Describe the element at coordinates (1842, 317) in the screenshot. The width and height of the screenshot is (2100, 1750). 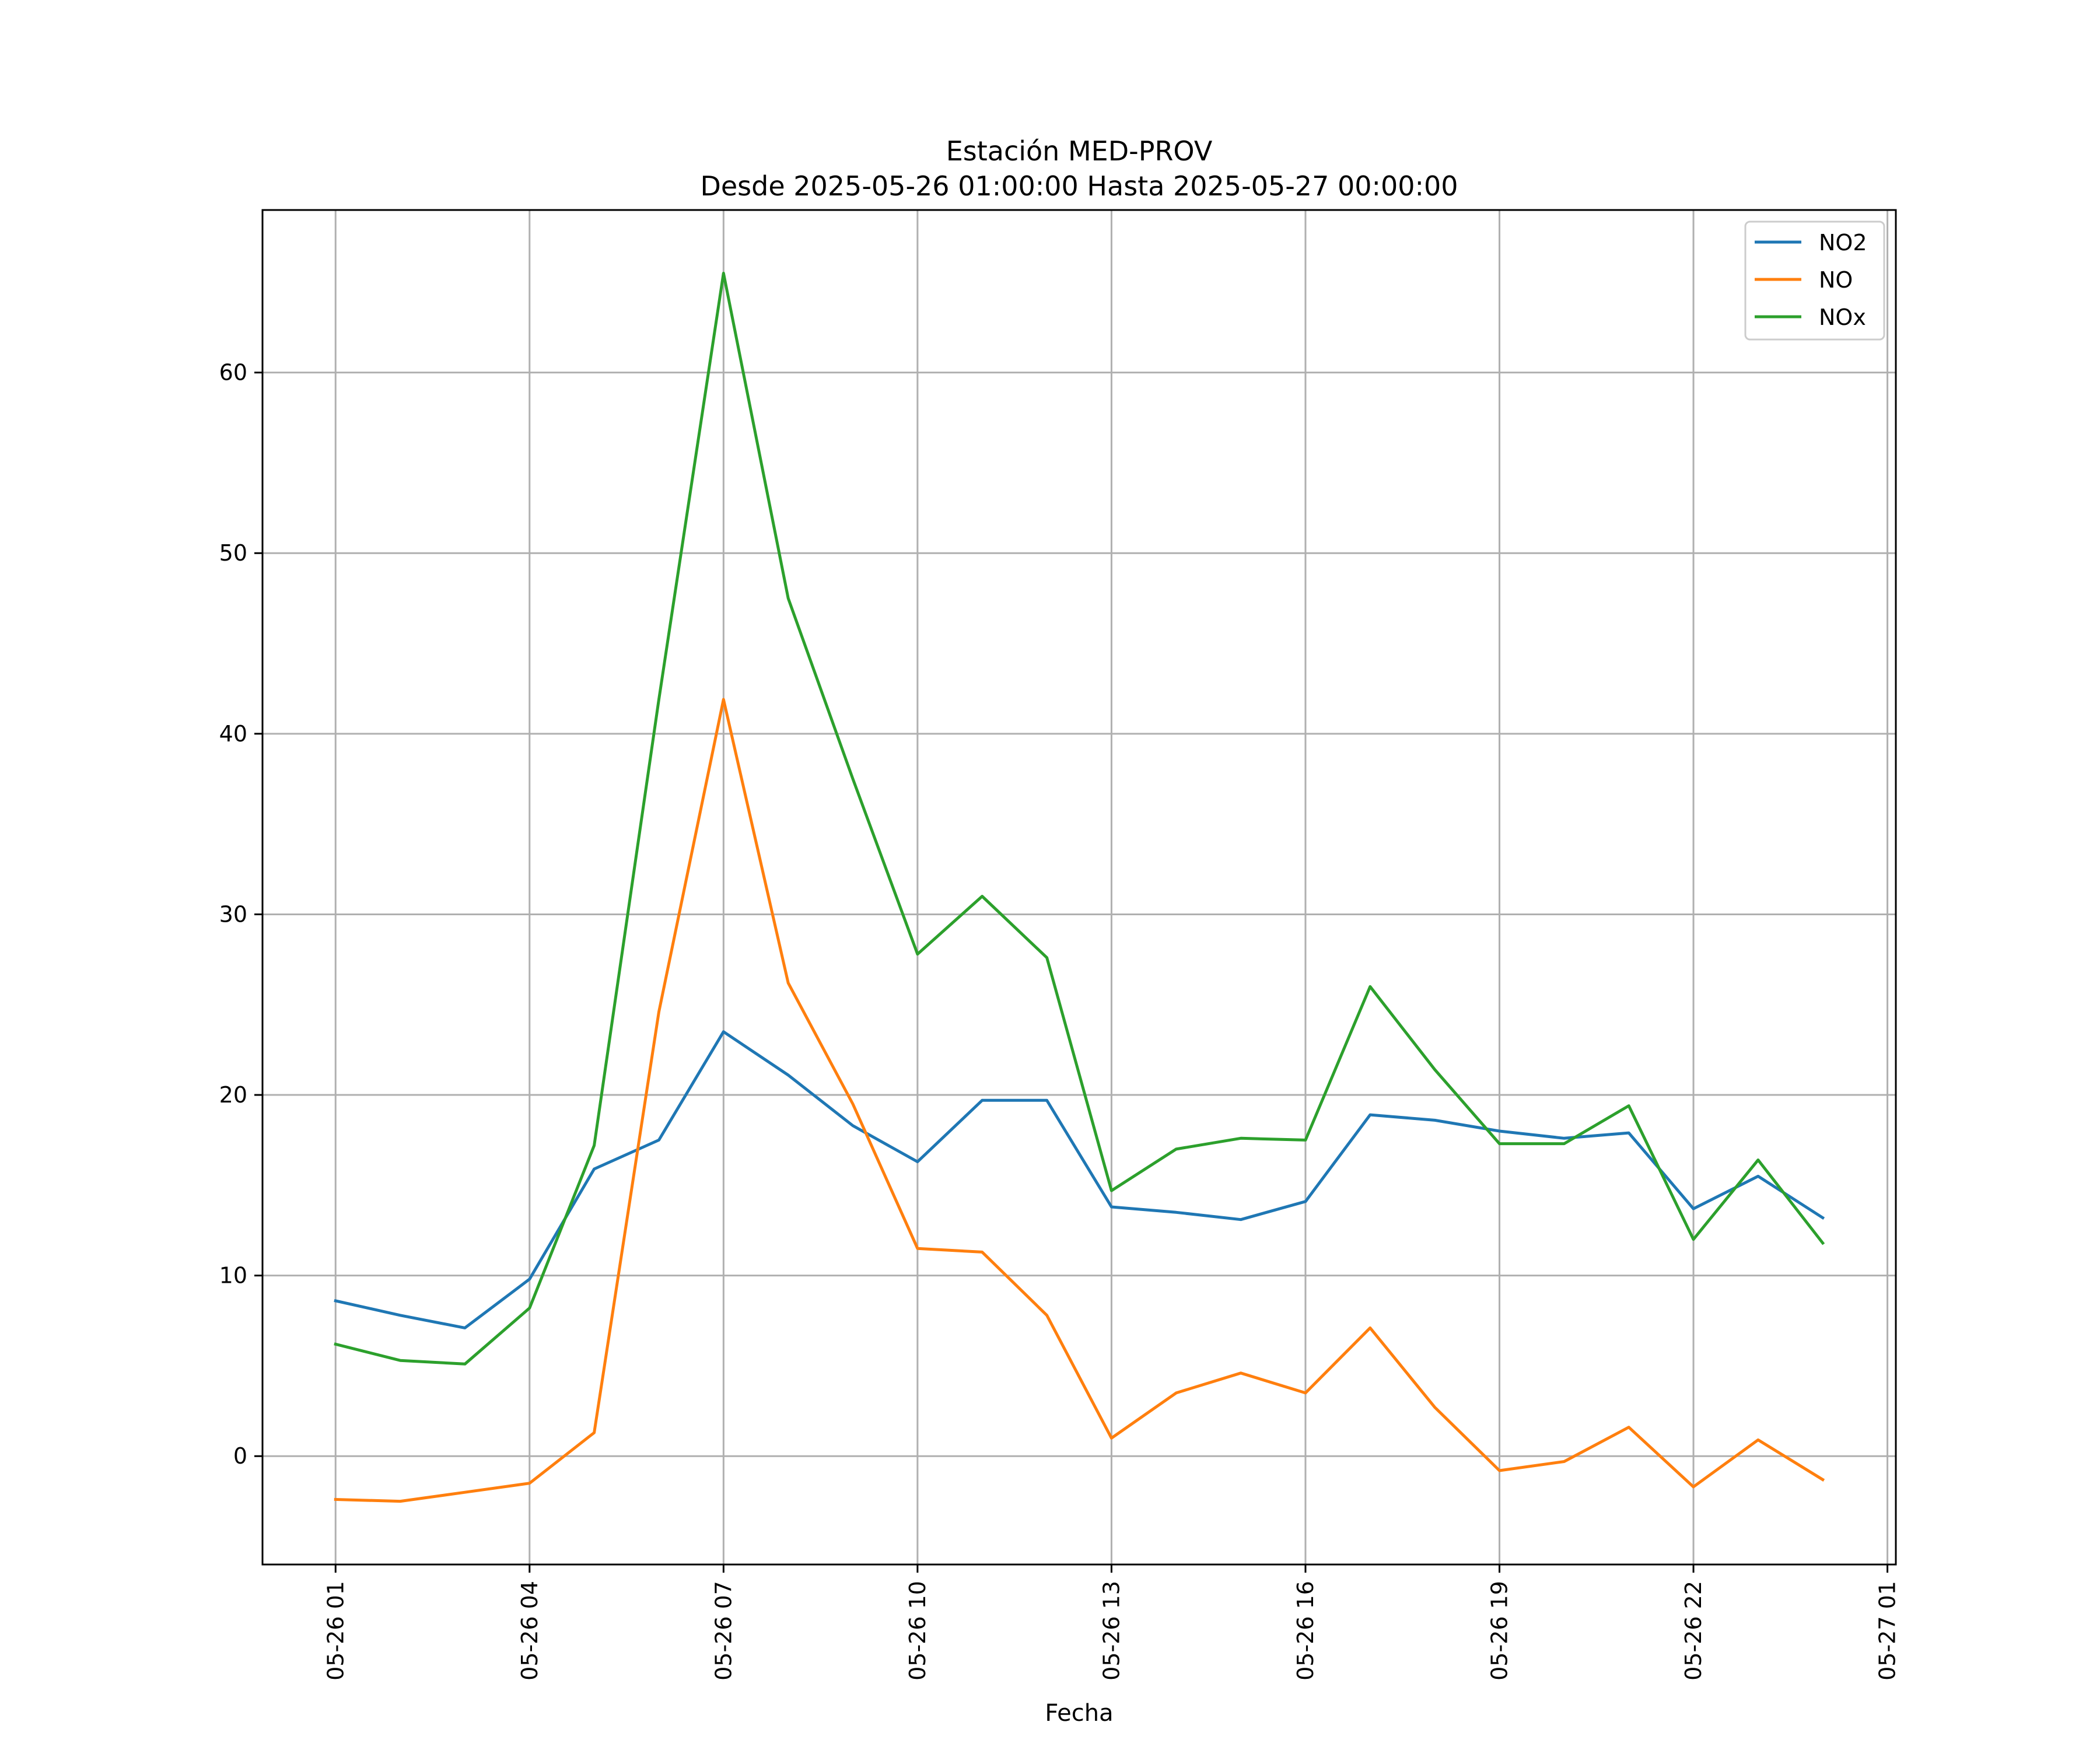
I see `legend-label-nox: NOx` at that location.